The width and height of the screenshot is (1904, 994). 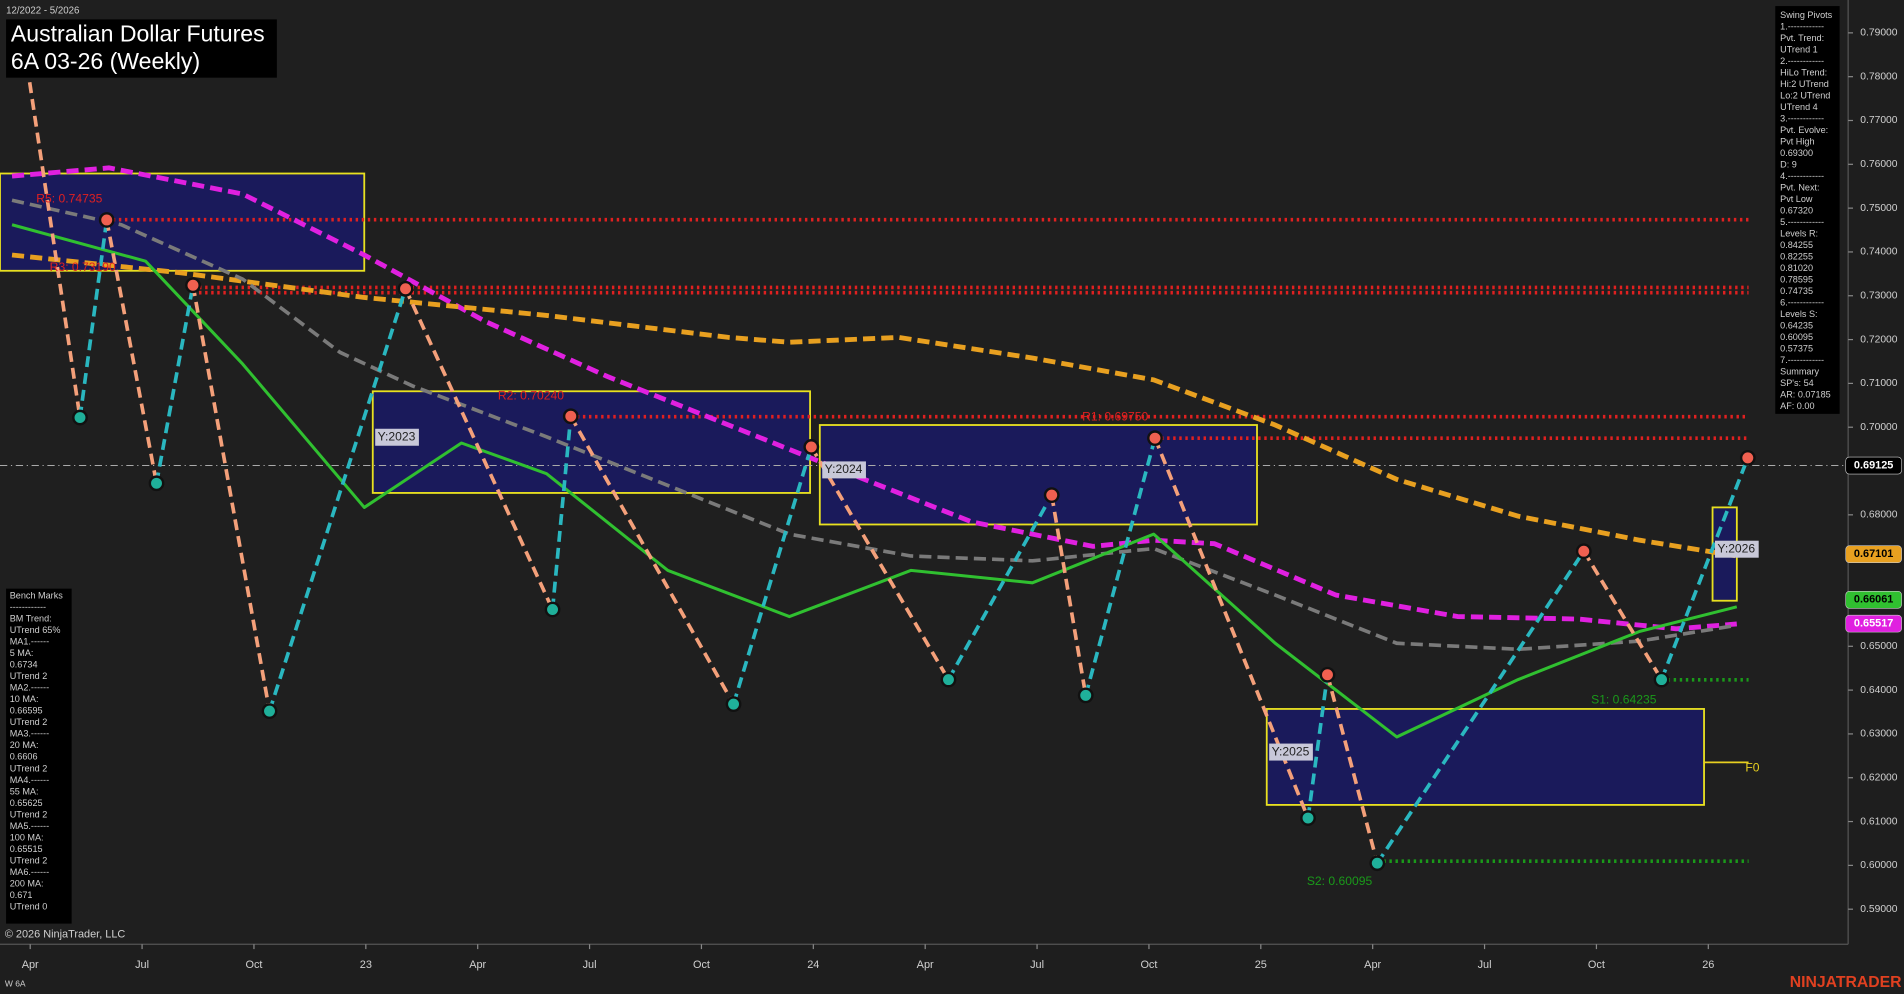 I want to click on y-tick-label: 0.73000, so click(x=1879, y=295).